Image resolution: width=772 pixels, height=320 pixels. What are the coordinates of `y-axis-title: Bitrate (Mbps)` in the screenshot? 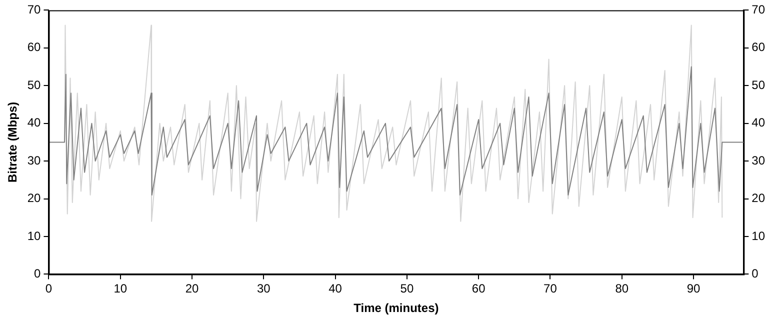 It's located at (13, 142).